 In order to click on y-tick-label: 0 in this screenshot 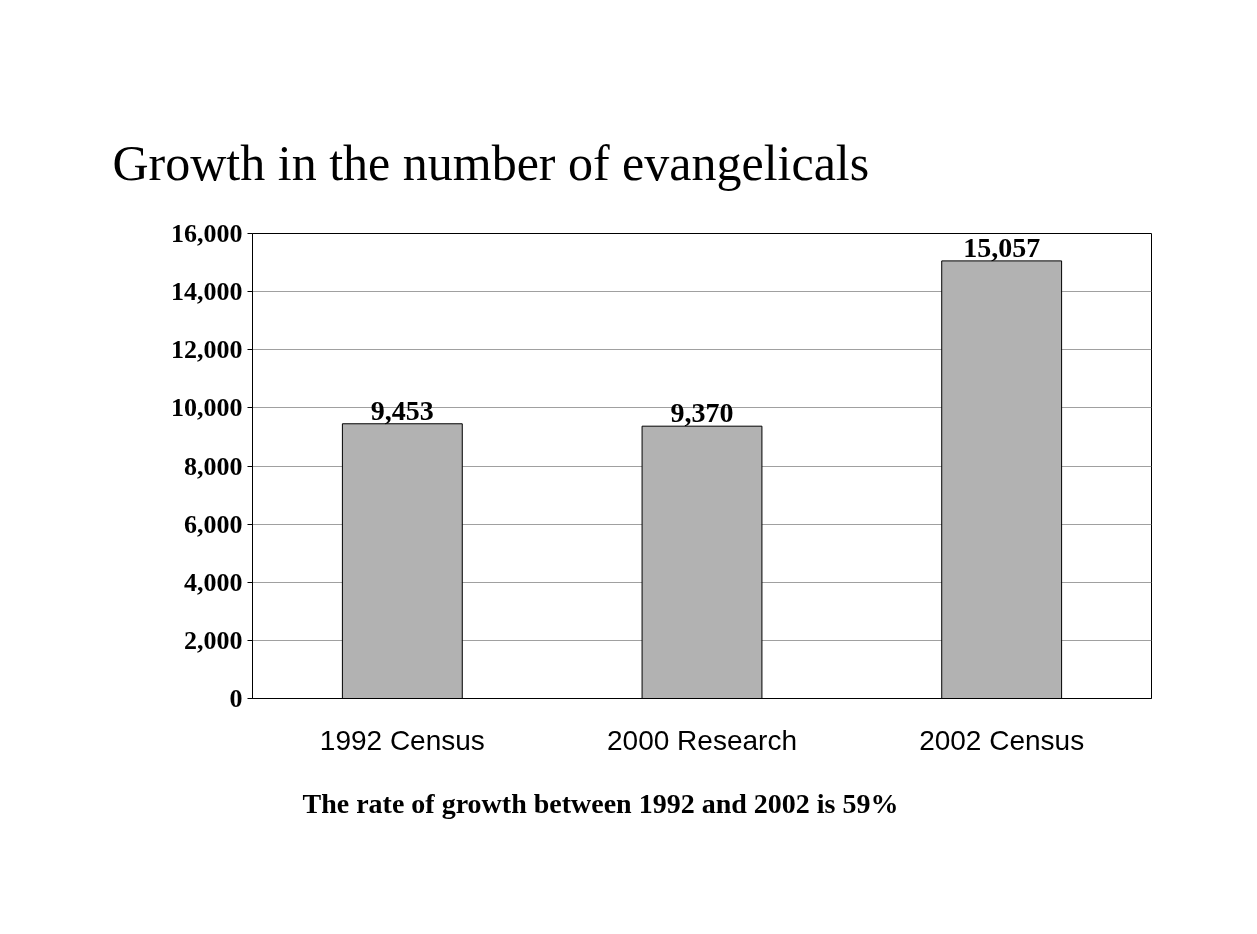, I will do `click(236, 698)`.